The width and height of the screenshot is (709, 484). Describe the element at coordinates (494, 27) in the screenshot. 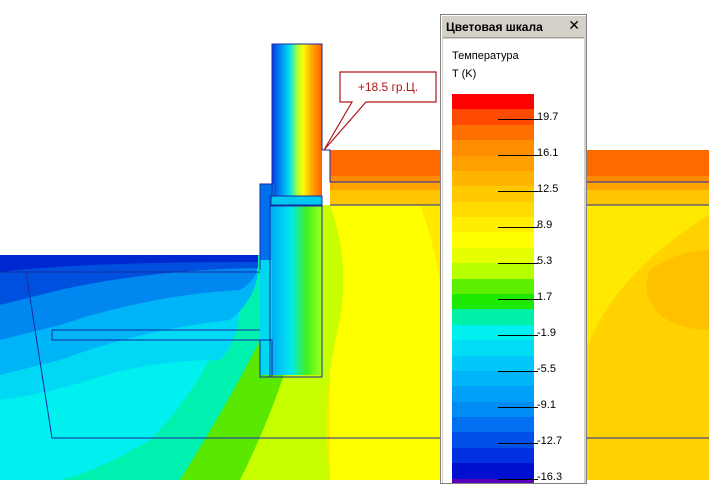

I see `color-scale-title: Цветовая шкала` at that location.